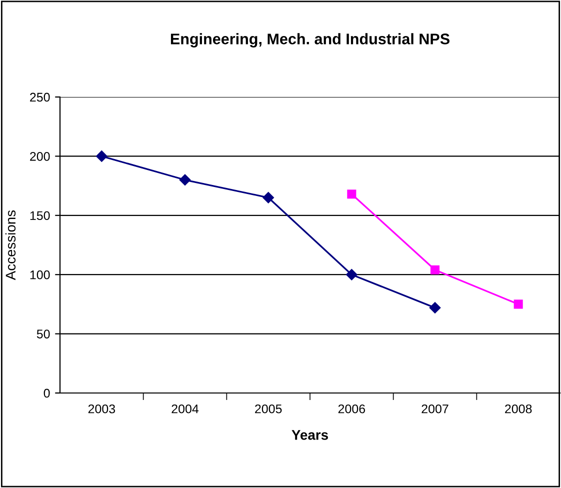 This screenshot has height=488, width=561. I want to click on x-tick-label: 2007, so click(435, 409).